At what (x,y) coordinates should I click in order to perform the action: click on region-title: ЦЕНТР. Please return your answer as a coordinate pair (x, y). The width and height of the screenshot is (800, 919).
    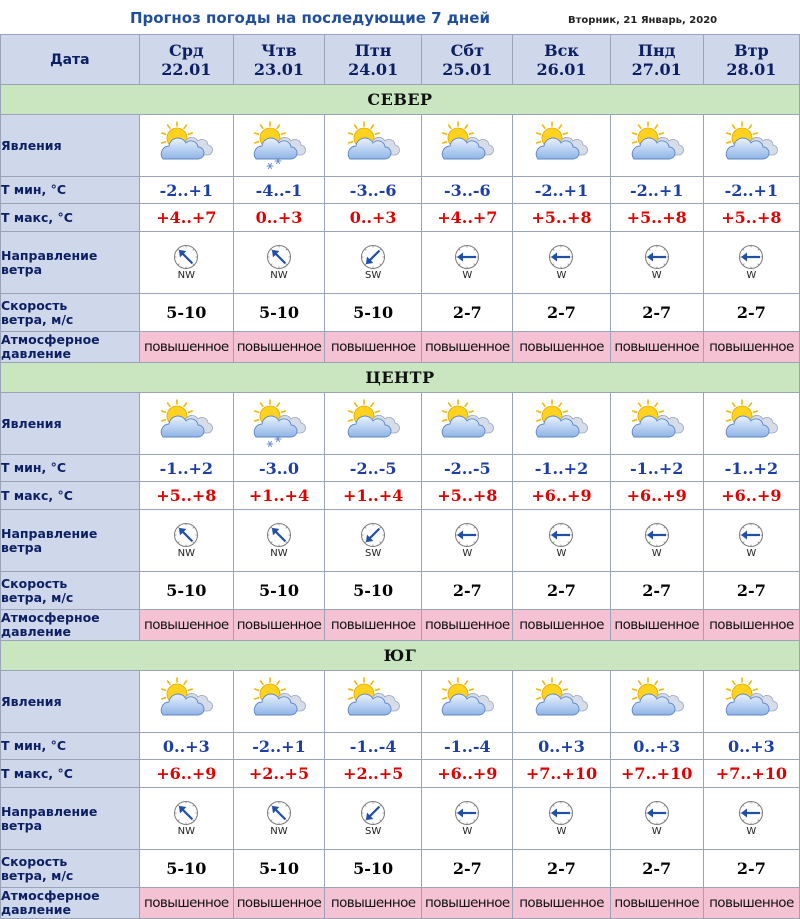
    Looking at the image, I should click on (400, 377).